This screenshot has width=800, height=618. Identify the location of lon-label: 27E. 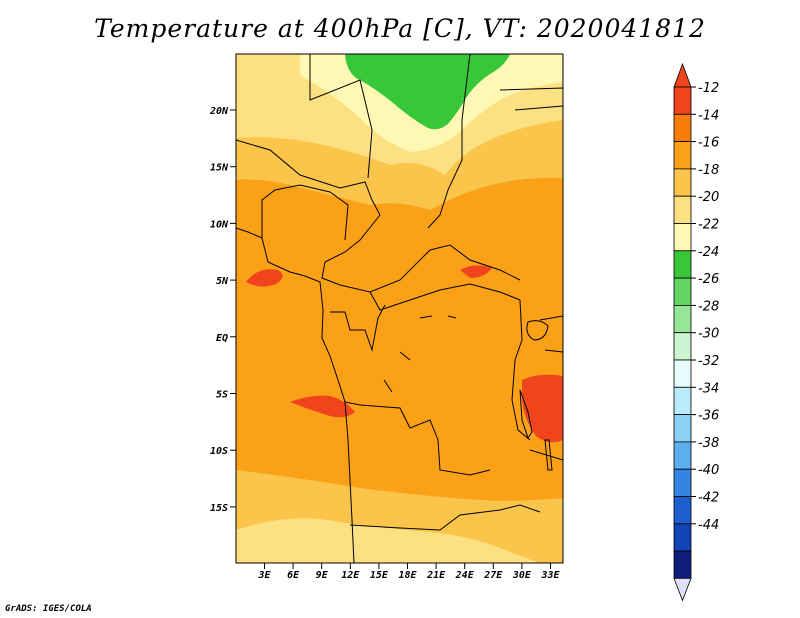
(493, 575).